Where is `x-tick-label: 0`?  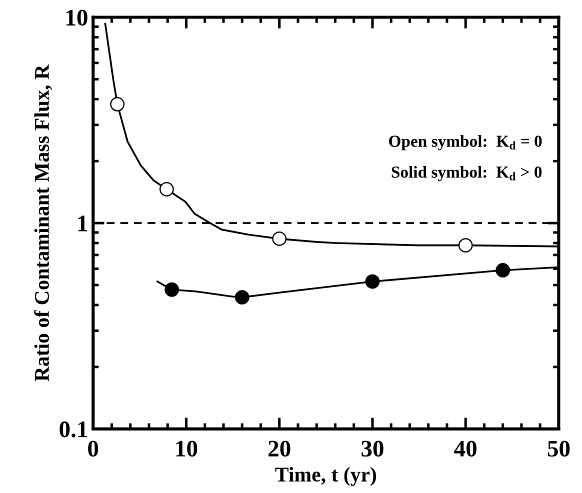 x-tick-label: 0 is located at coordinates (93, 448).